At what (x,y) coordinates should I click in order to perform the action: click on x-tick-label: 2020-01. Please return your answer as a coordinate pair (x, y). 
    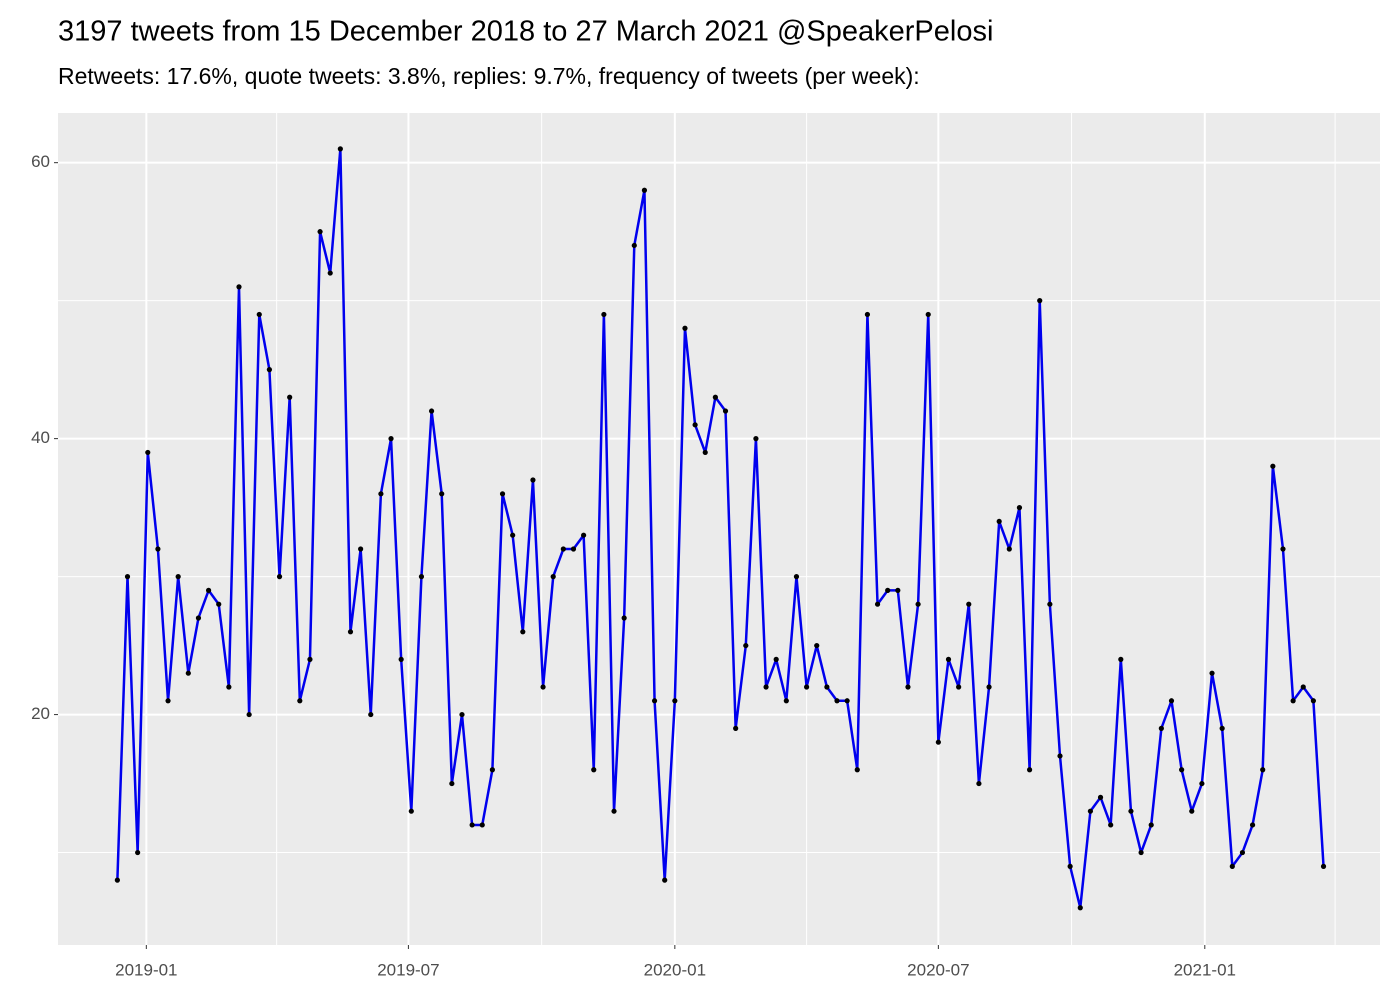
    Looking at the image, I should click on (675, 969).